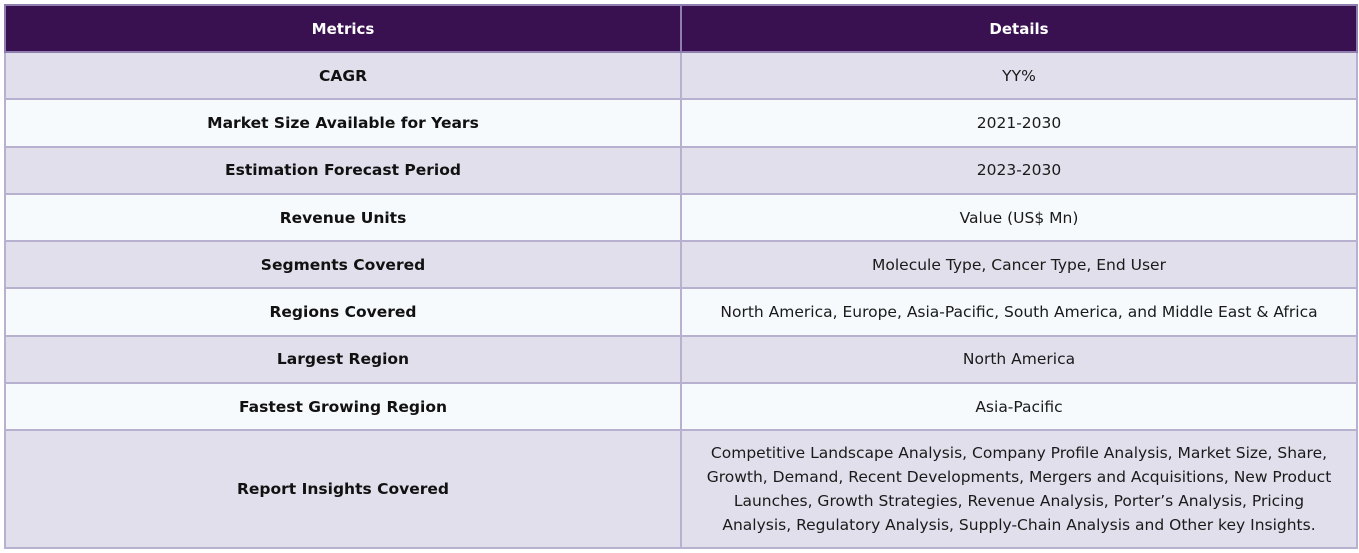 This screenshot has height=553, width=1359. Describe the element at coordinates (343, 123) in the screenshot. I see `metric-cell: Market Size Available for Years` at that location.